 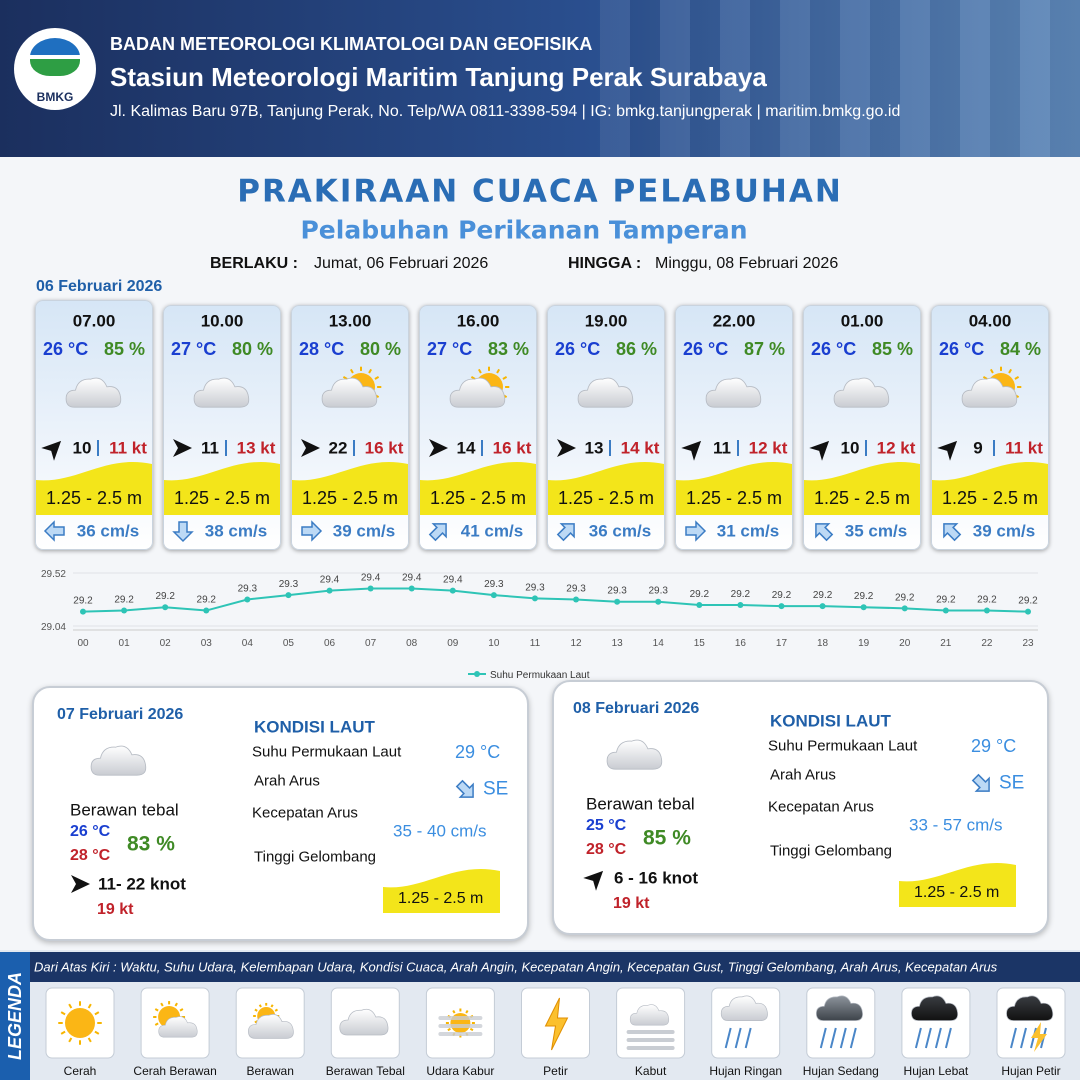 What do you see at coordinates (53, 627) in the screenshot?
I see `y-tick-label: 29.04` at bounding box center [53, 627].